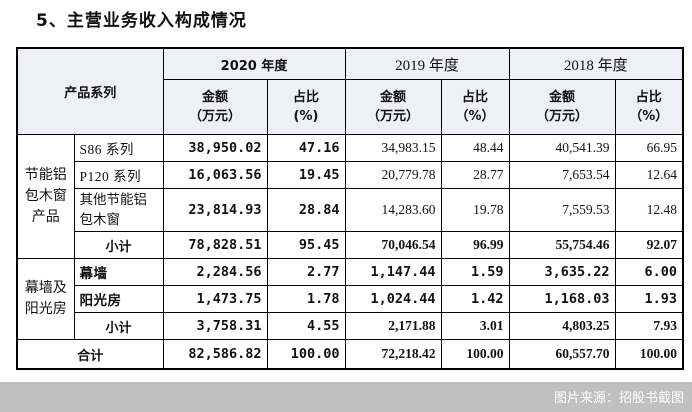 The width and height of the screenshot is (692, 412). Describe the element at coordinates (649, 148) in the screenshot. I see `cell-ratio-2018: 66.95` at that location.